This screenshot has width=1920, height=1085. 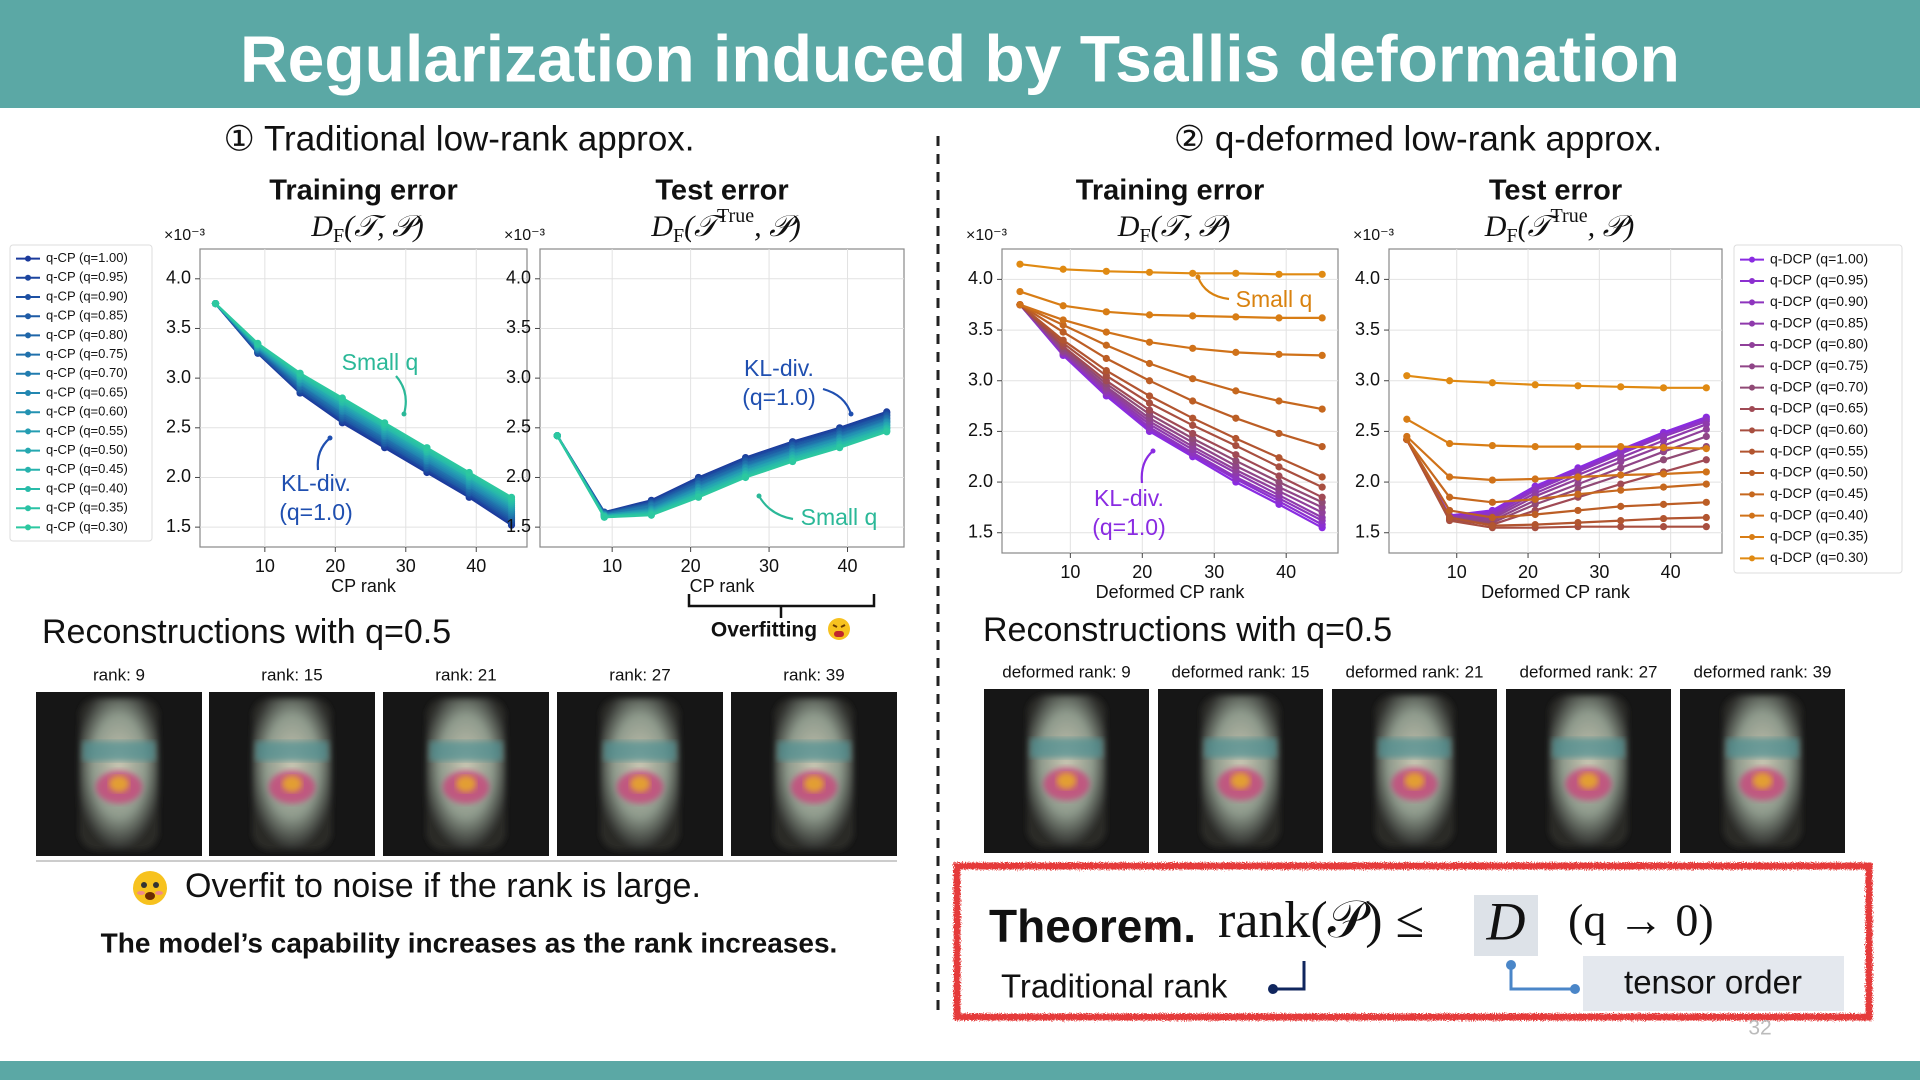 What do you see at coordinates (1559, 226) in the screenshot?
I see `formula: DF(𝒯True, 𝒫)` at bounding box center [1559, 226].